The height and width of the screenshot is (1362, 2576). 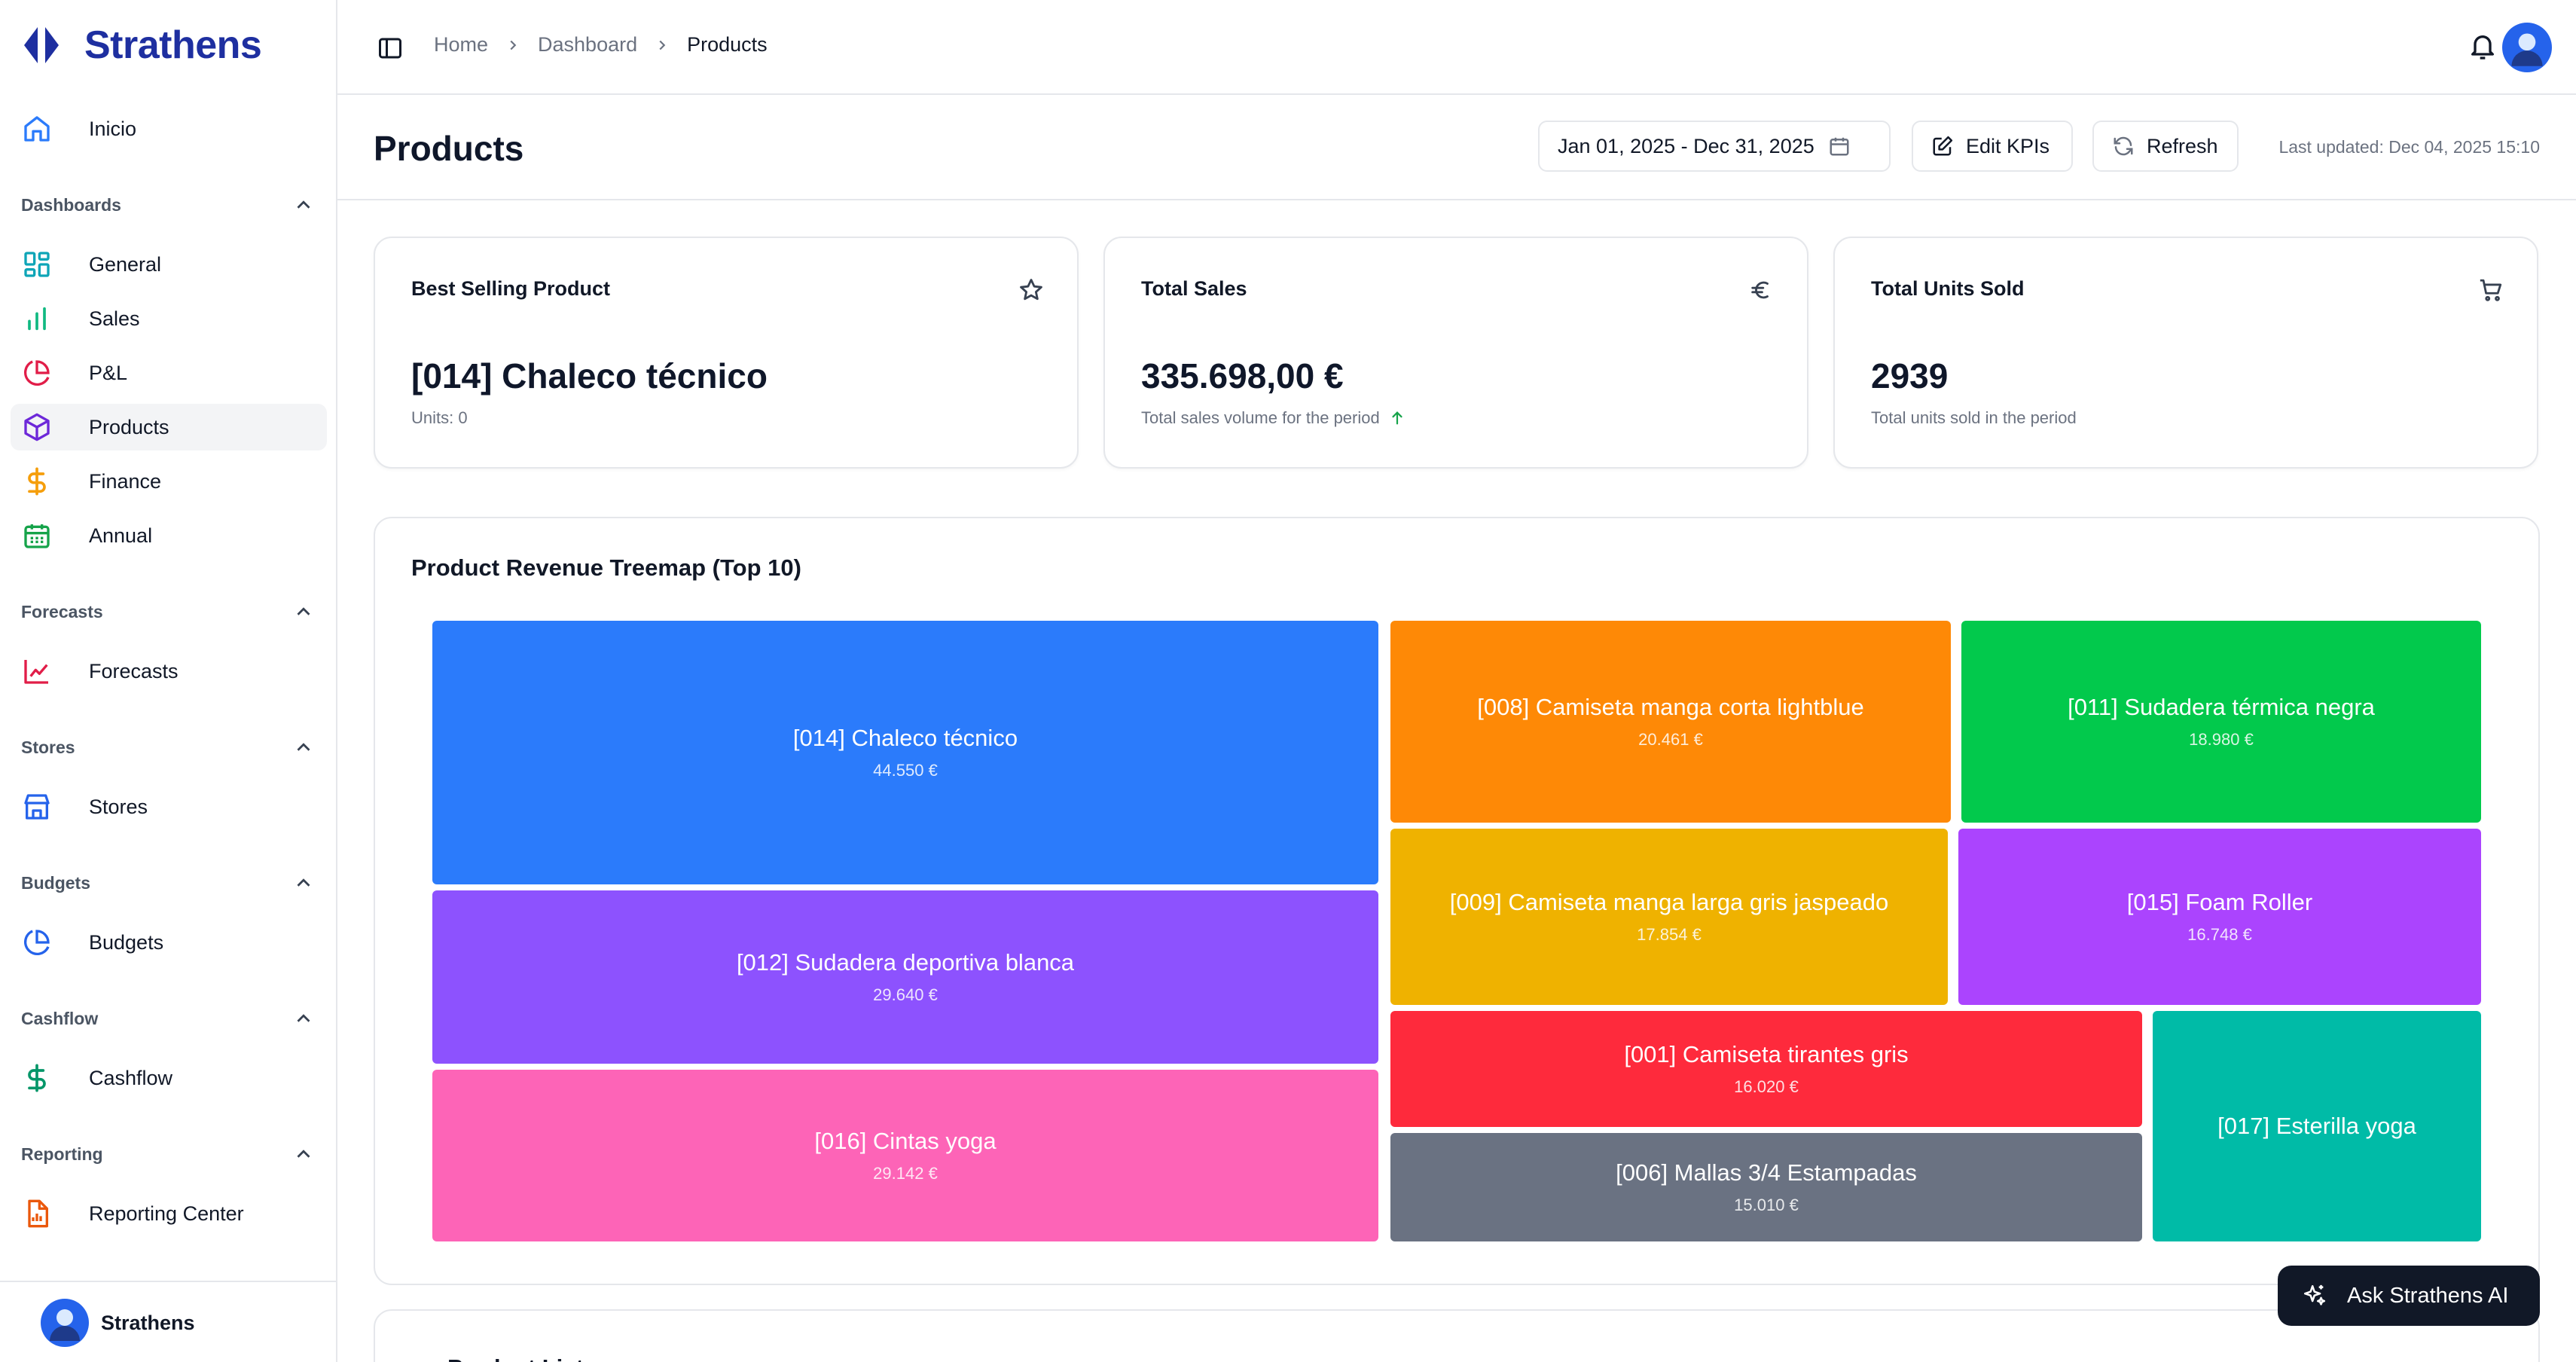 I want to click on breadcrumb-home: Home, so click(x=462, y=44).